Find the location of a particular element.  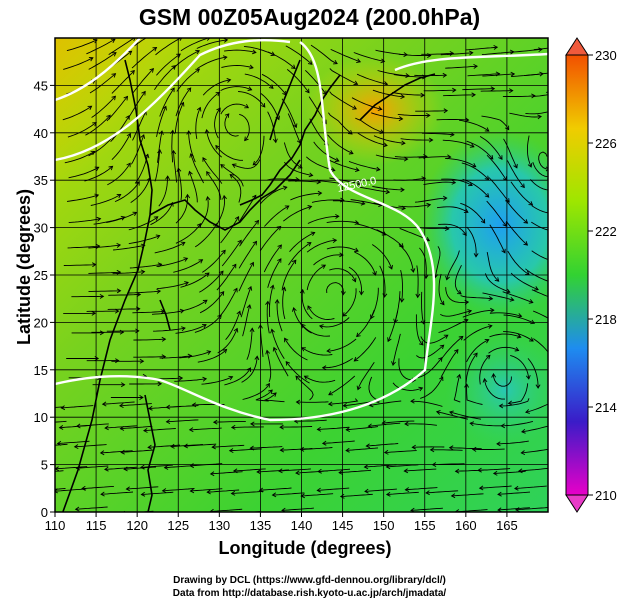

korea-japan-coastline is located at coordinates (225, 195).